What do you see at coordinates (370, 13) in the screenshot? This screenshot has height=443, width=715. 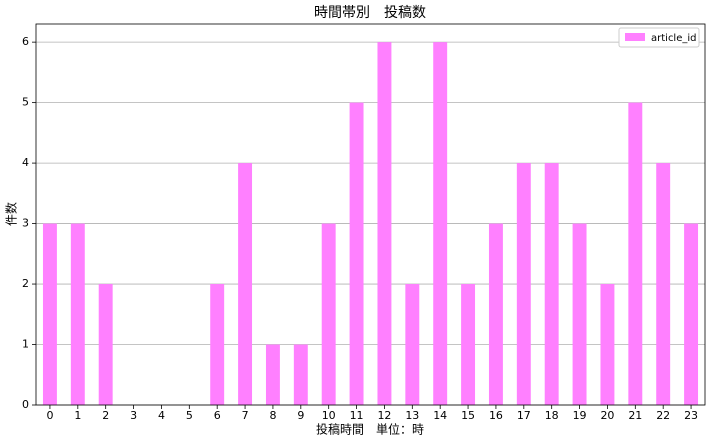 I see `chart-title: 時間帯別 投稿数` at bounding box center [370, 13].